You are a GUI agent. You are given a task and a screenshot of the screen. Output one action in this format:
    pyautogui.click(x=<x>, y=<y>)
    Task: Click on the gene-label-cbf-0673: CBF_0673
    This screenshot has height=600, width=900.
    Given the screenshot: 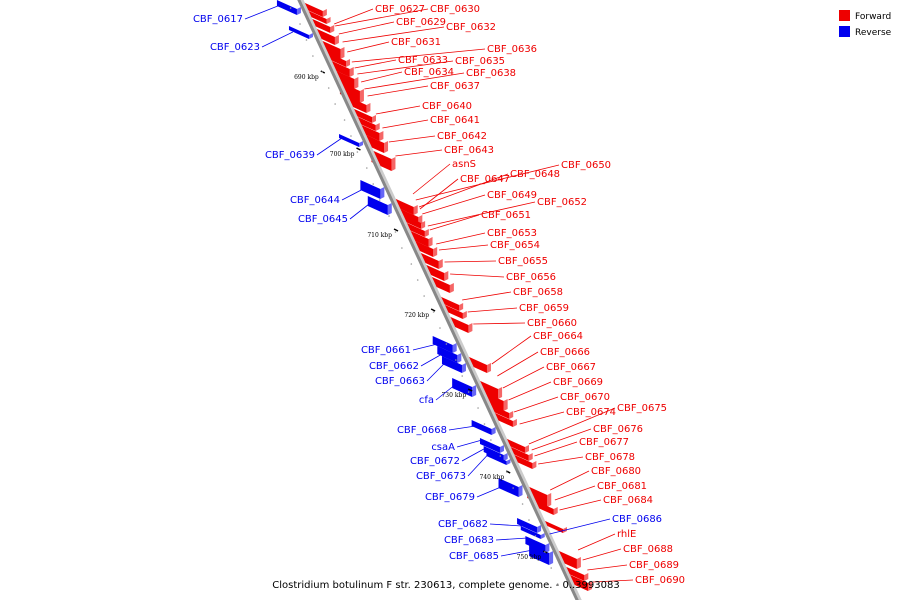 What is the action you would take?
    pyautogui.click(x=441, y=476)
    